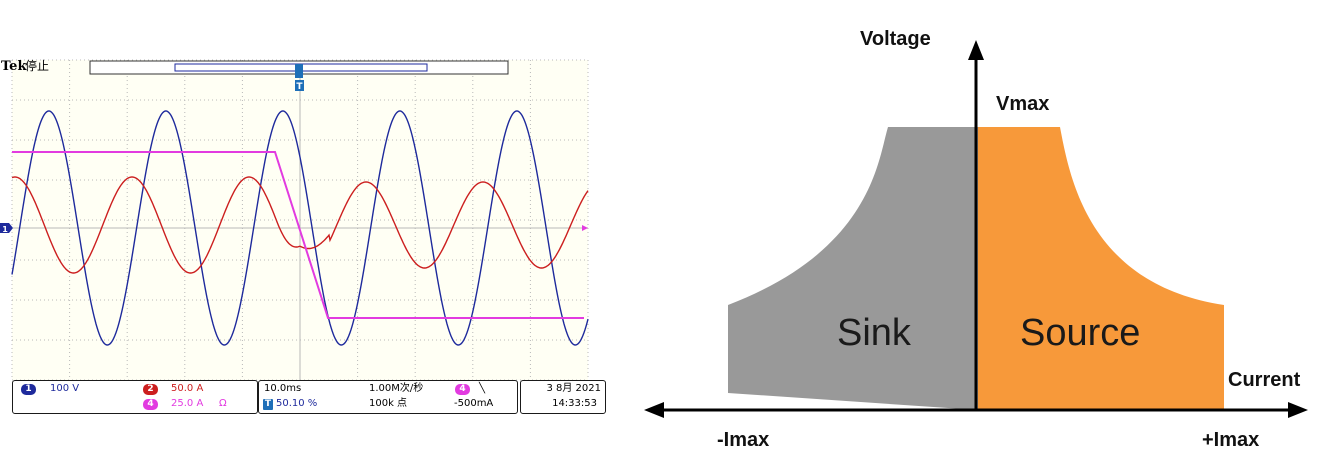 This screenshot has height=451, width=1319. I want to click on sink-label: Sink, so click(874, 333).